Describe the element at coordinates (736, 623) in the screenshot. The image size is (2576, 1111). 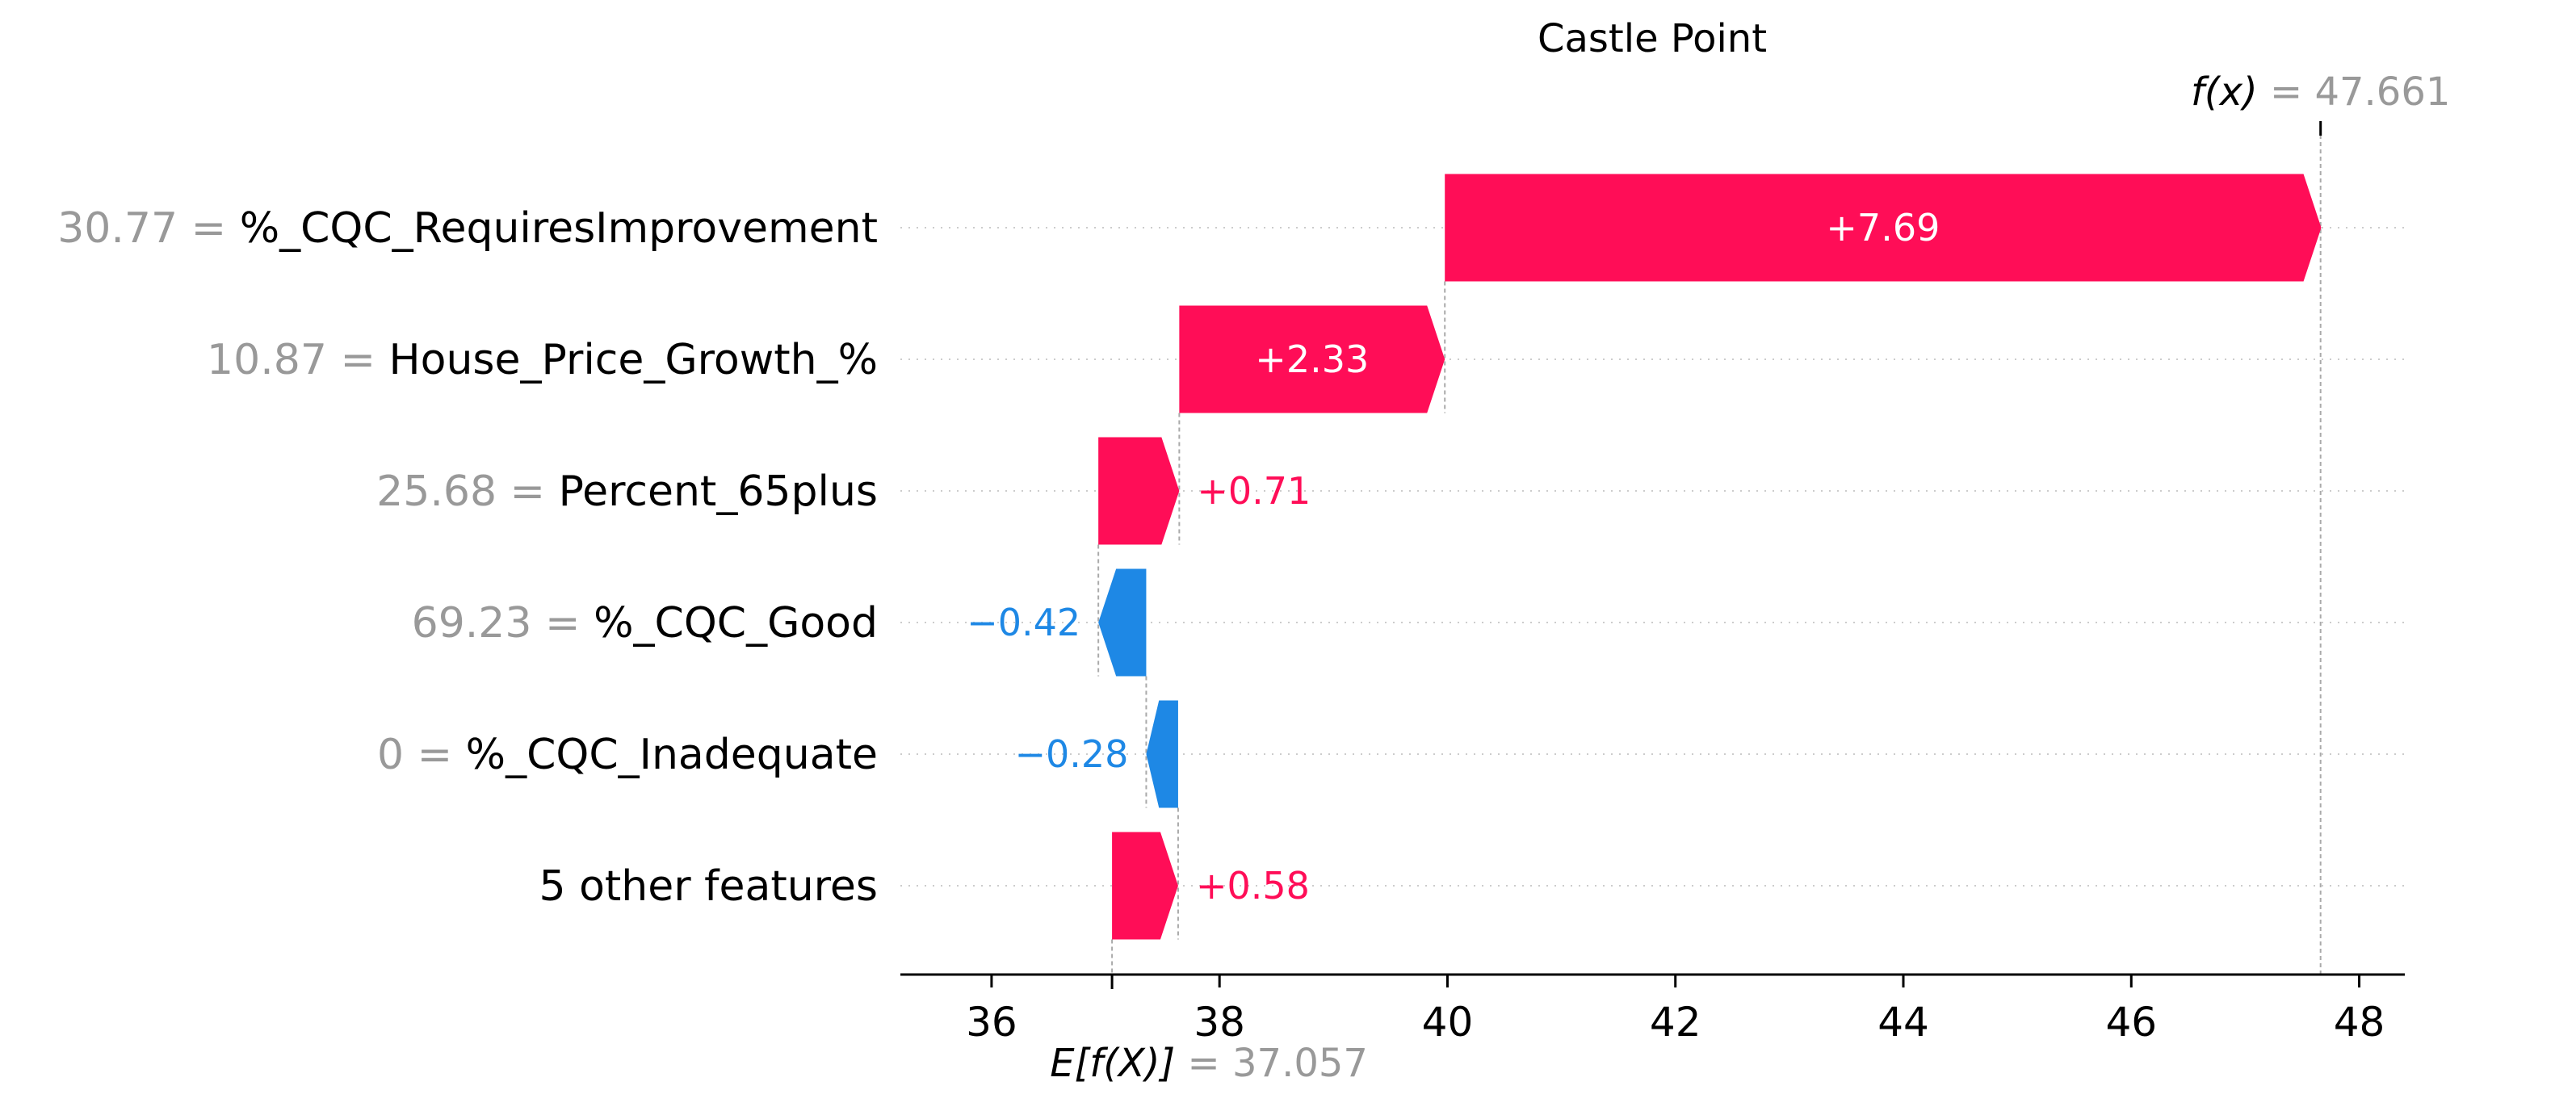
I see `feature-name: %_CQC_Good` at that location.